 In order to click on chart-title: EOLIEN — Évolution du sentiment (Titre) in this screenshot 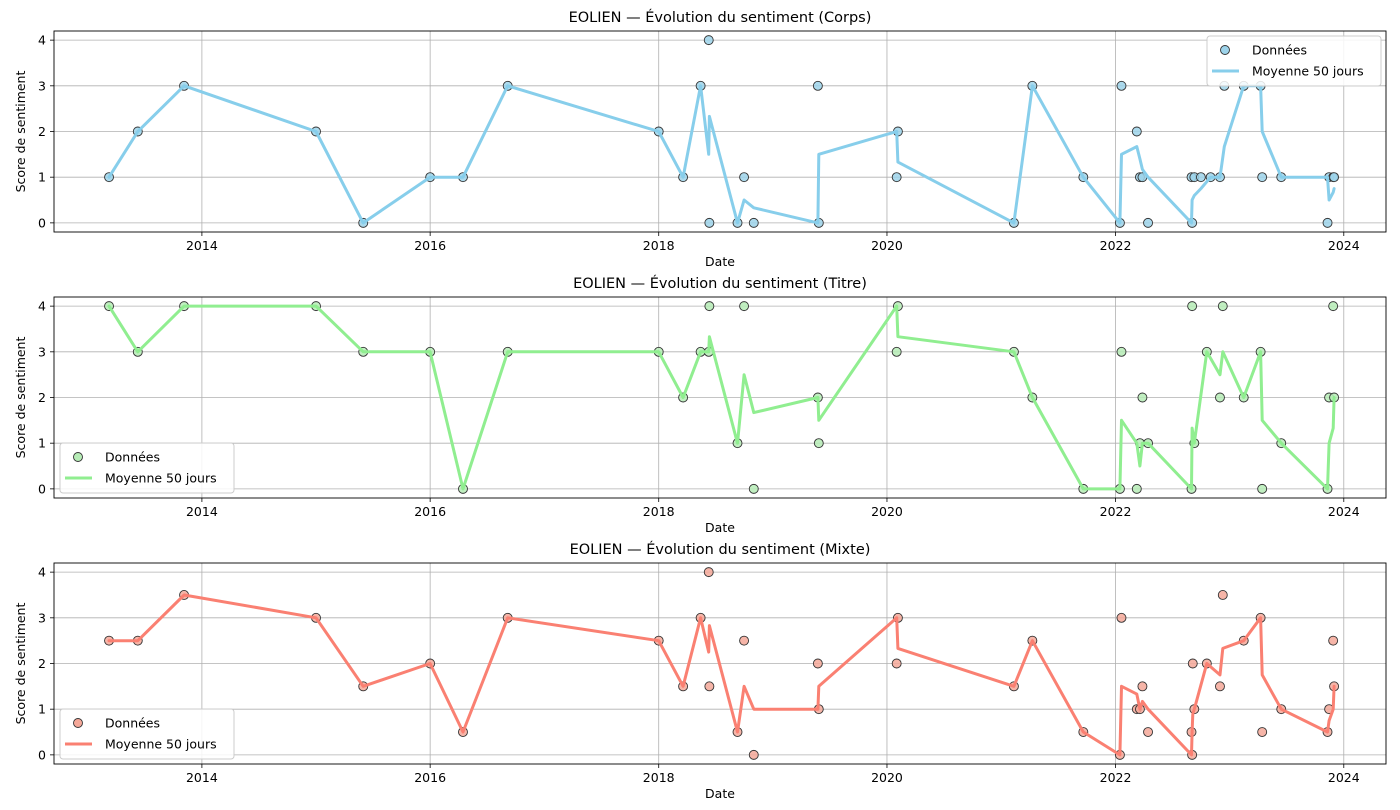, I will do `click(720, 283)`.